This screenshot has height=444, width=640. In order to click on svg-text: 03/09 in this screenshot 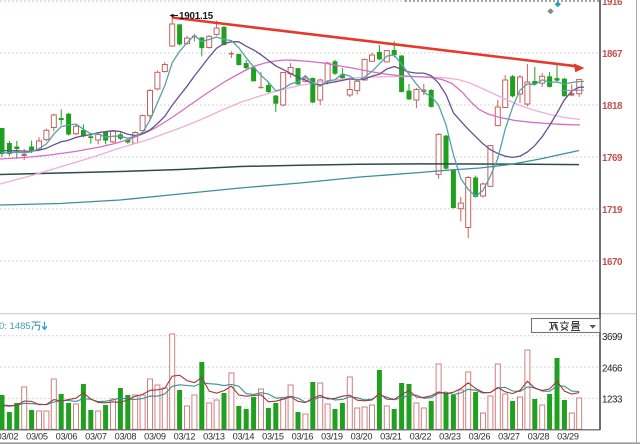, I will do `click(155, 437)`.